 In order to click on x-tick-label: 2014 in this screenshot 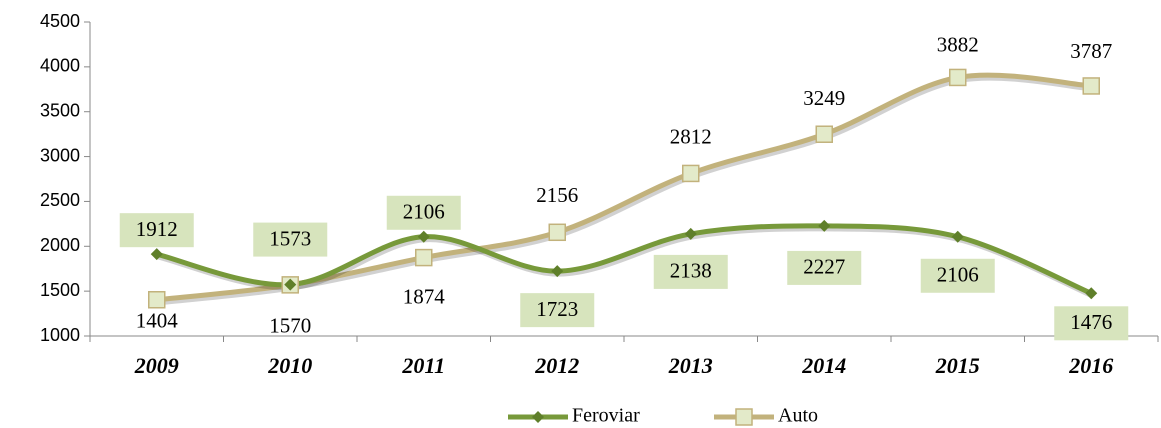, I will do `click(823, 365)`.